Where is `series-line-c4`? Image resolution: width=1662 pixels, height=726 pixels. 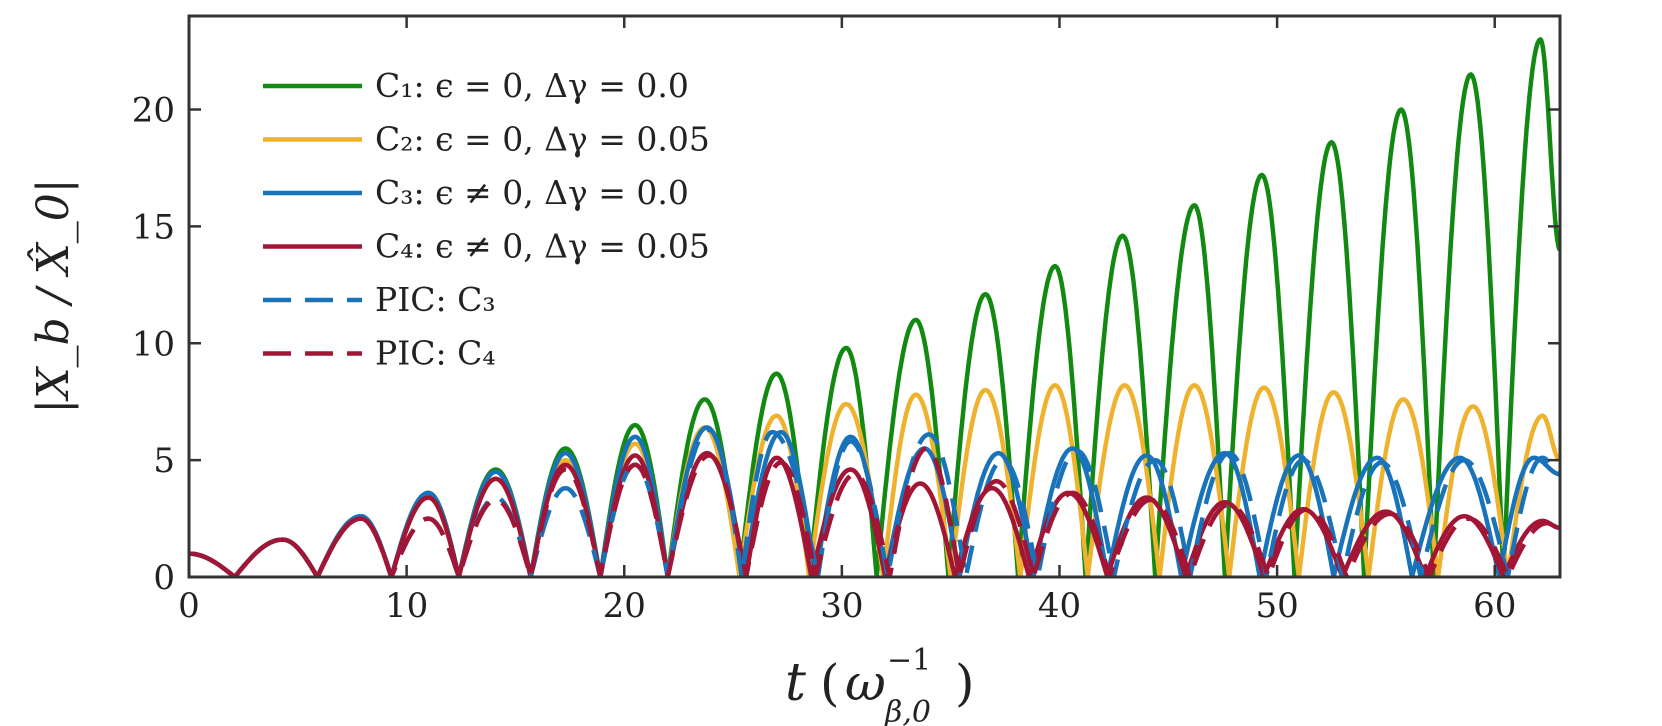
series-line-c4 is located at coordinates (874, 513).